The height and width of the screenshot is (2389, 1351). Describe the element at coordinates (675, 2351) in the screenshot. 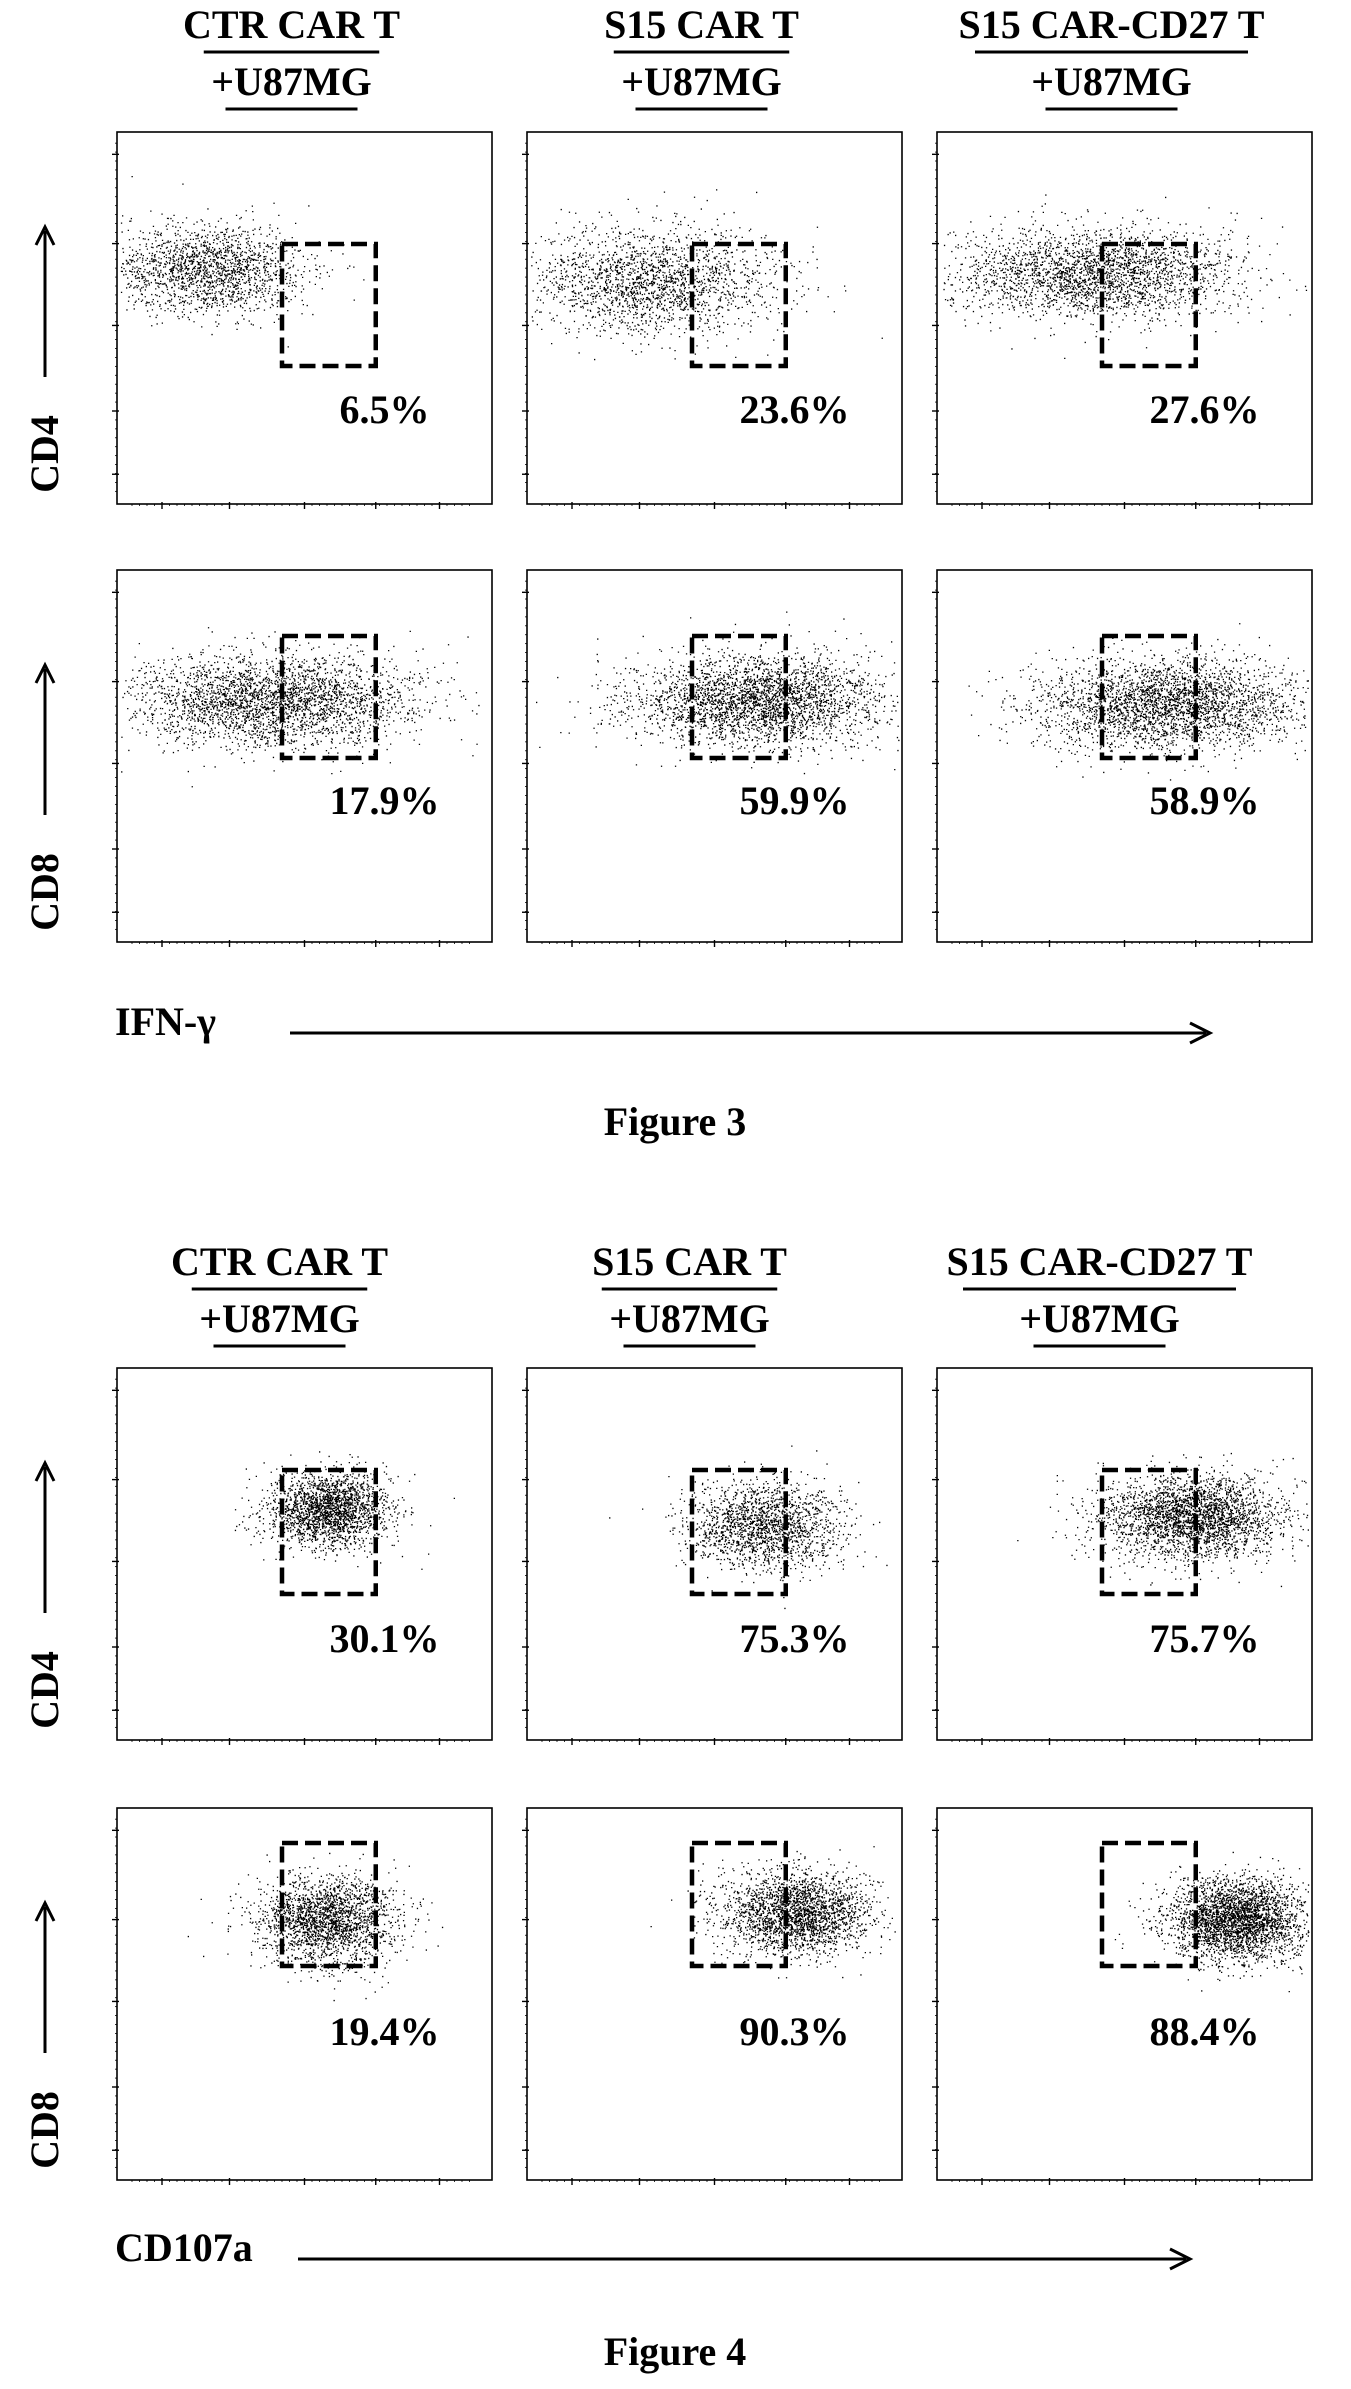

I see `figure-caption: Figure 4` at that location.